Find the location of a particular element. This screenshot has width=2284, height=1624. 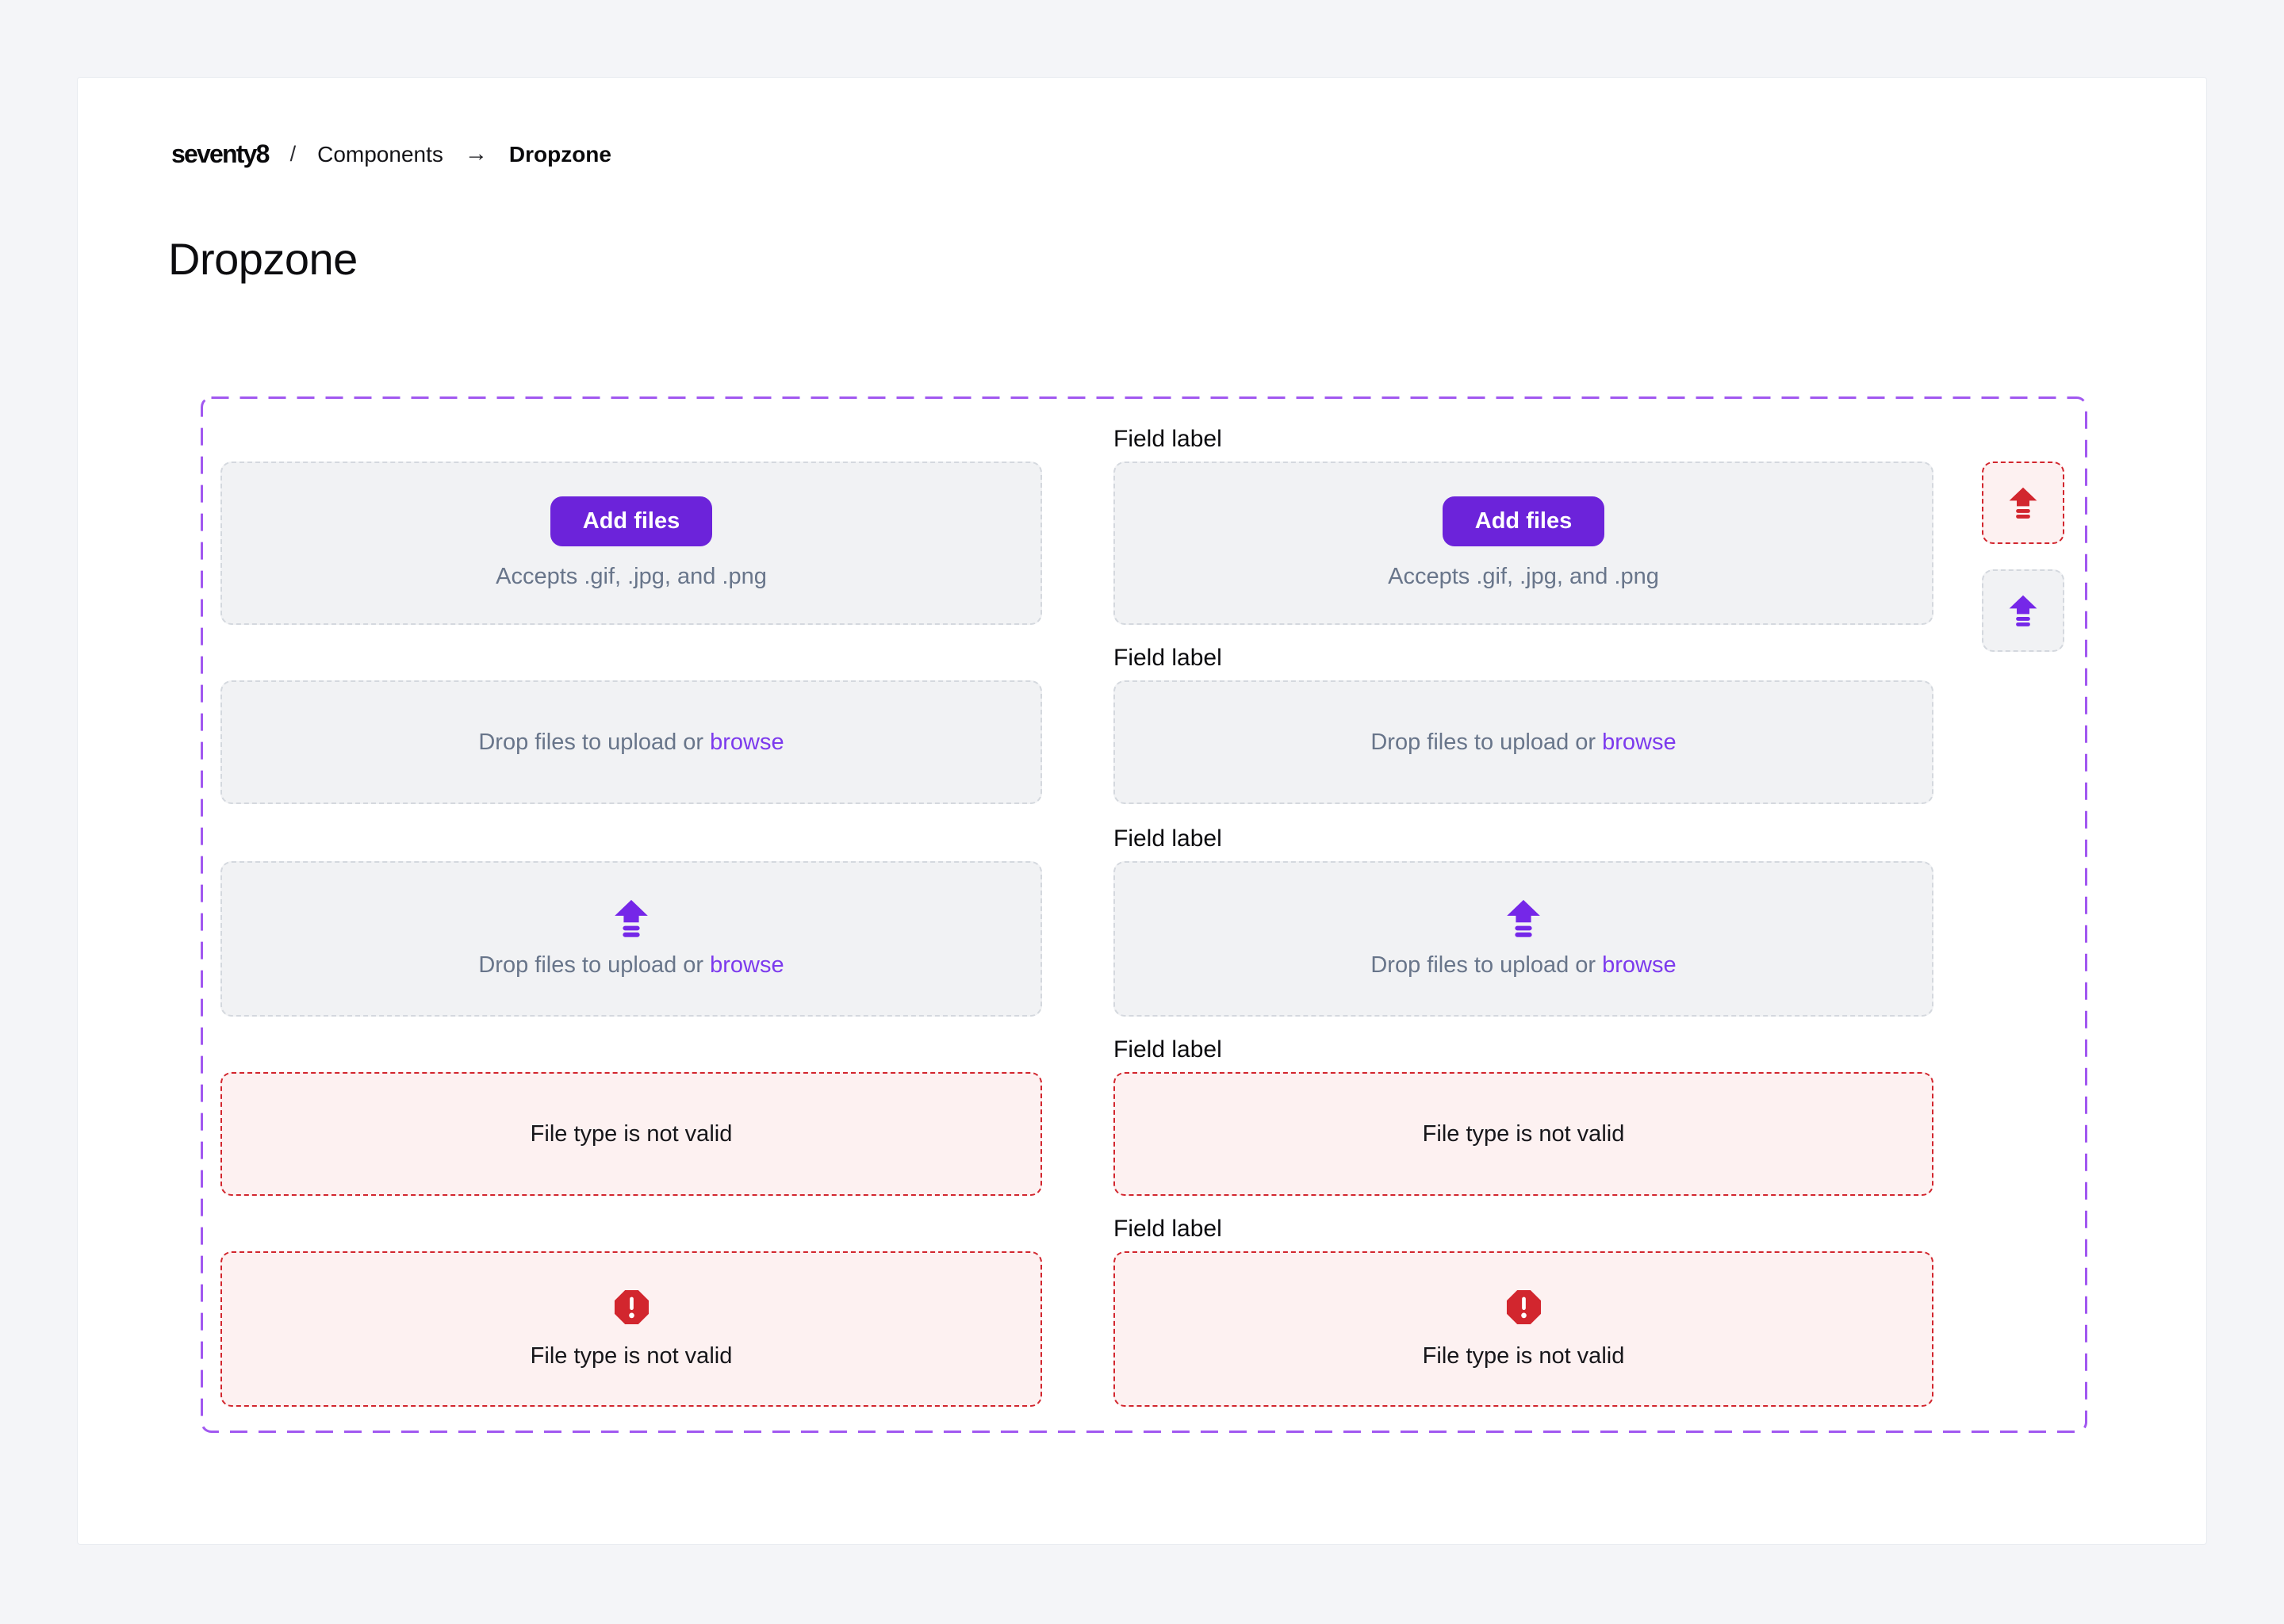

dropzone-labeled-error: File type is not valid is located at coordinates (1523, 1134).